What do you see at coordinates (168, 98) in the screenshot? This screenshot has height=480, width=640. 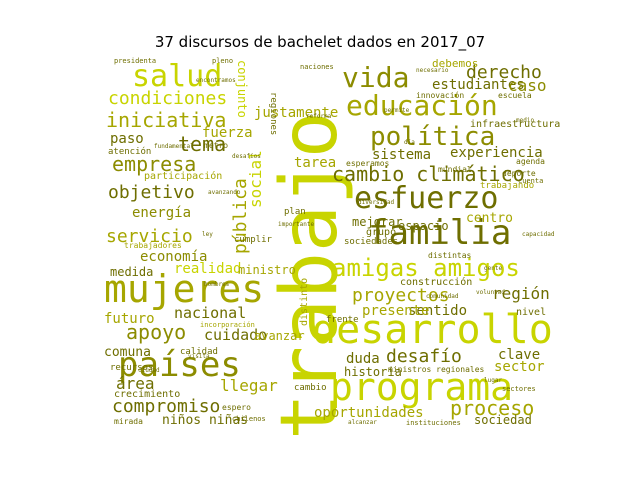 I see `word-condiciones: condiciones` at bounding box center [168, 98].